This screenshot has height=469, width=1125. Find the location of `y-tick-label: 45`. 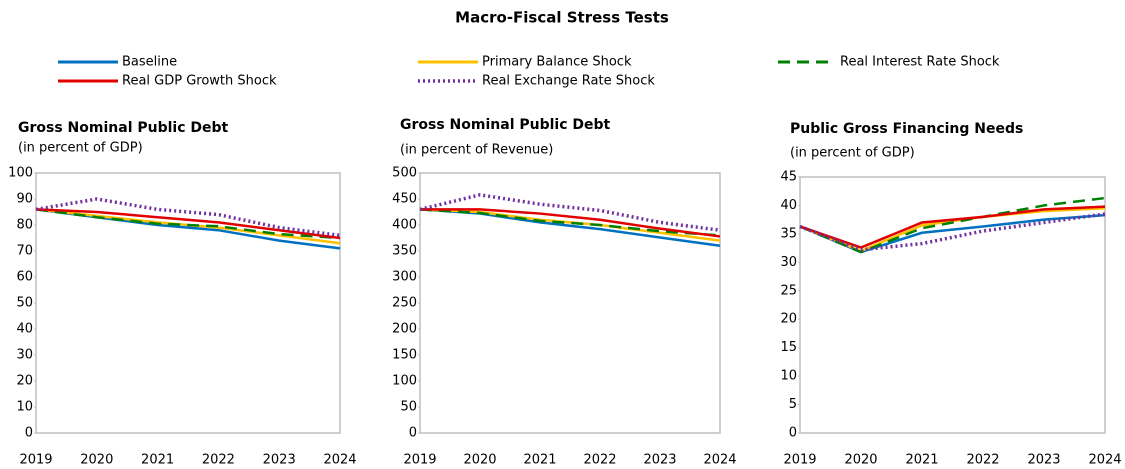

y-tick-label: 45 is located at coordinates (788, 177).